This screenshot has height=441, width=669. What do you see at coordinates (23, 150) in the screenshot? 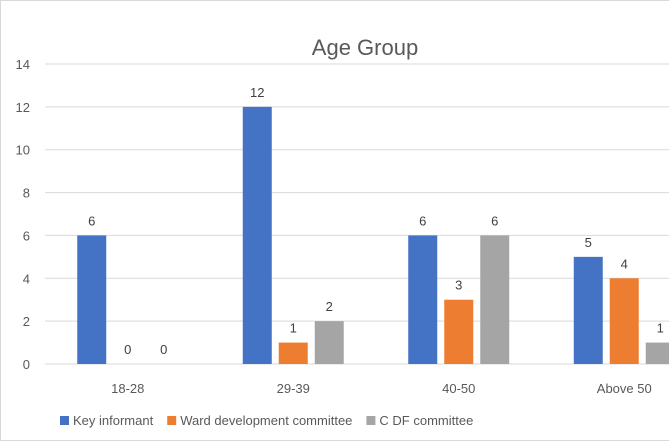
I see `y-tick-label: 10` at bounding box center [23, 150].